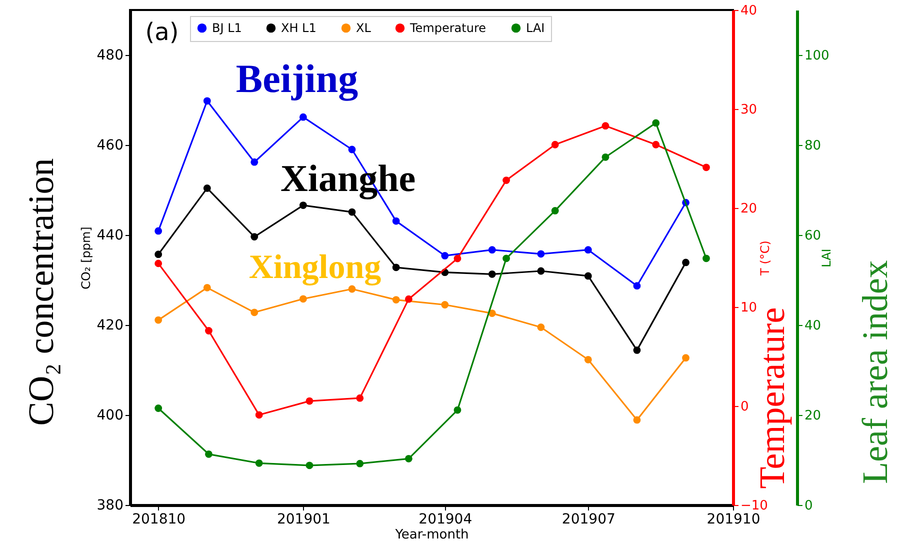 The image size is (903, 544). What do you see at coordinates (315, 267) in the screenshot?
I see `annotation: Xinglong` at bounding box center [315, 267].